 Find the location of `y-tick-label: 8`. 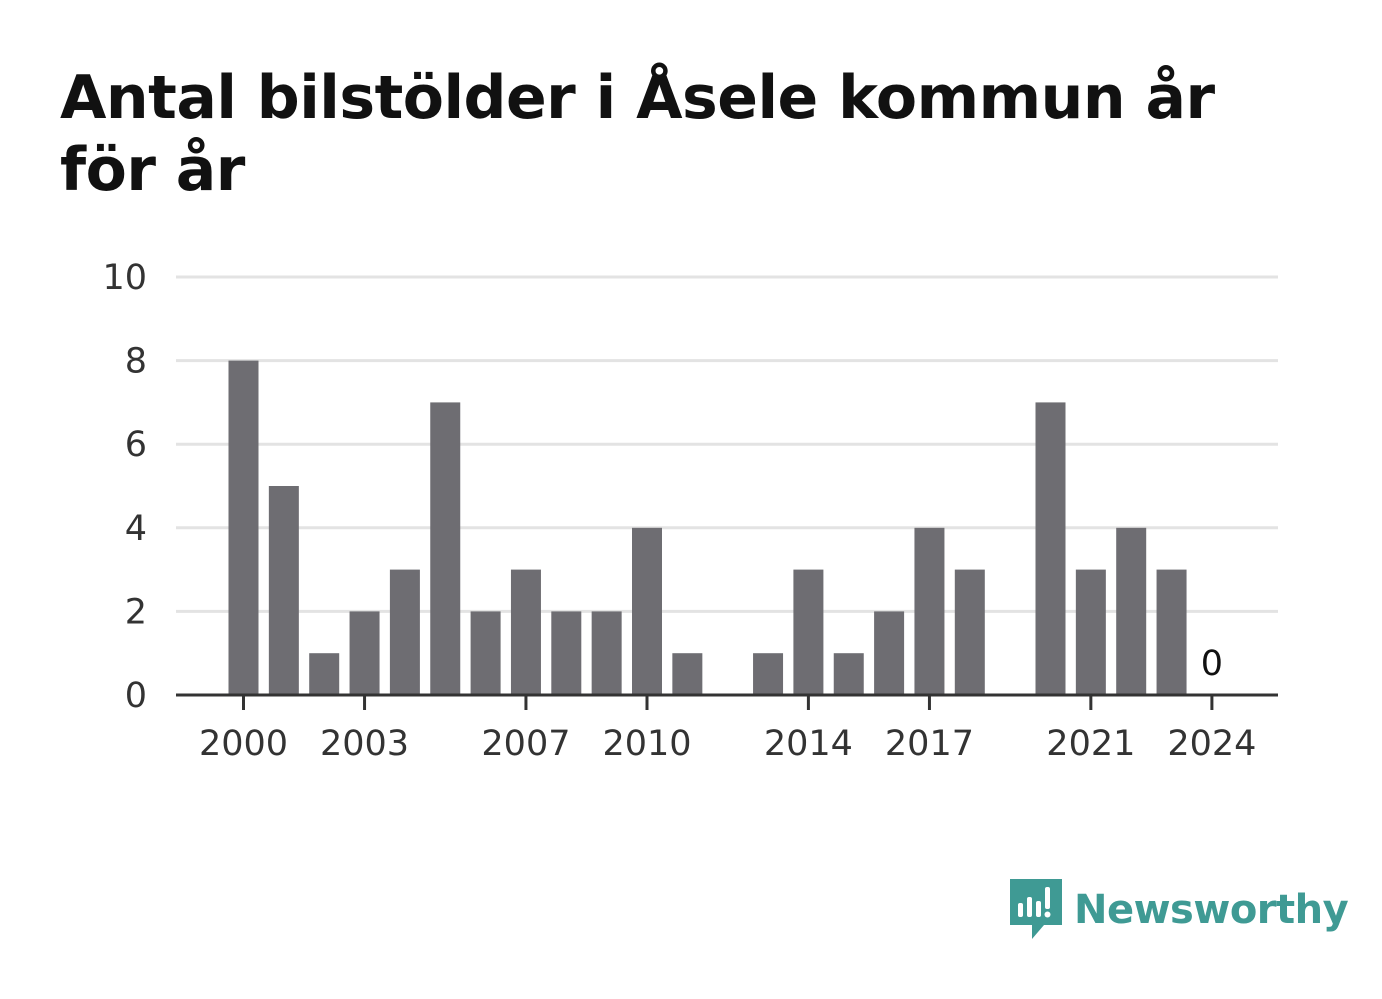

y-tick-label: 8 is located at coordinates (136, 362).